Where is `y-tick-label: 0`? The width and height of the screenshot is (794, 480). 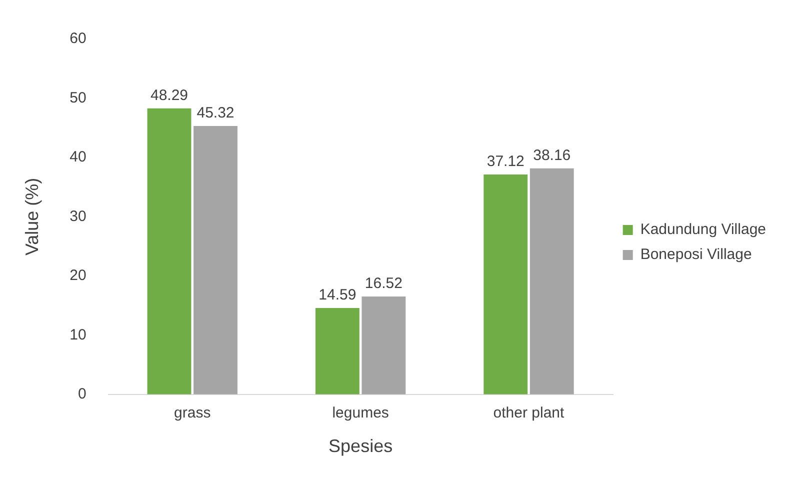
y-tick-label: 0 is located at coordinates (82, 394).